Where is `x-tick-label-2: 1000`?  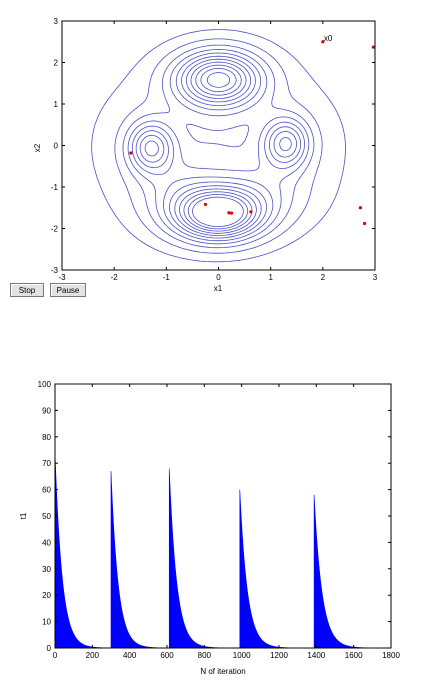 x-tick-label-2: 1000 is located at coordinates (242, 655).